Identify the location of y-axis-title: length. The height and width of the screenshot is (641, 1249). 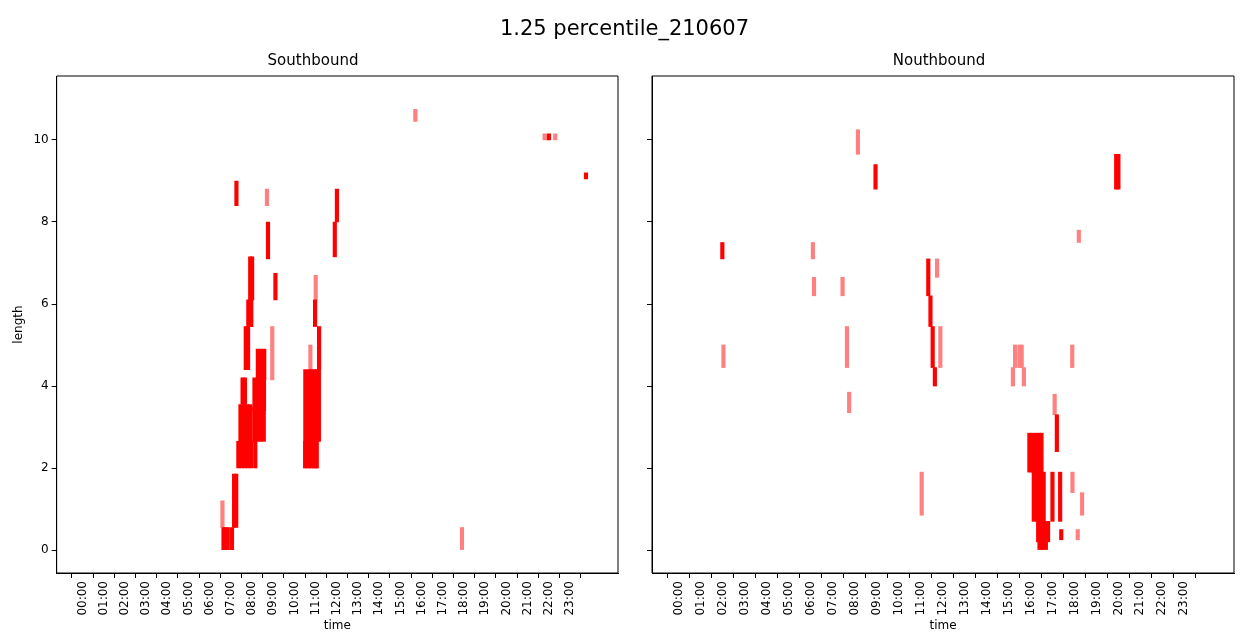
(18, 324).